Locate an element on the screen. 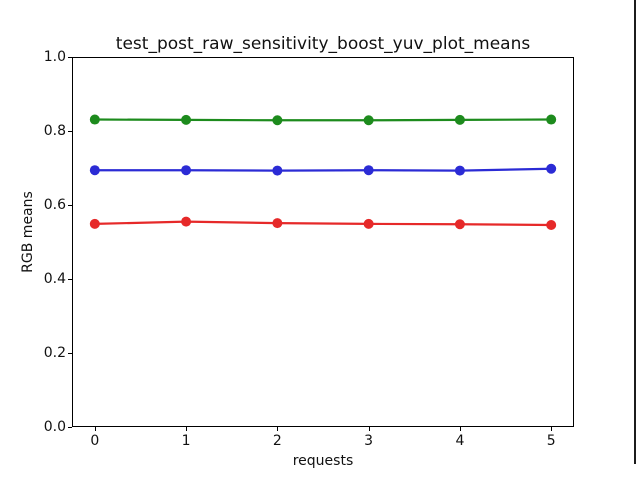 This screenshot has height=479, width=639. y-tick-label-2: 0.4 is located at coordinates (54, 279).